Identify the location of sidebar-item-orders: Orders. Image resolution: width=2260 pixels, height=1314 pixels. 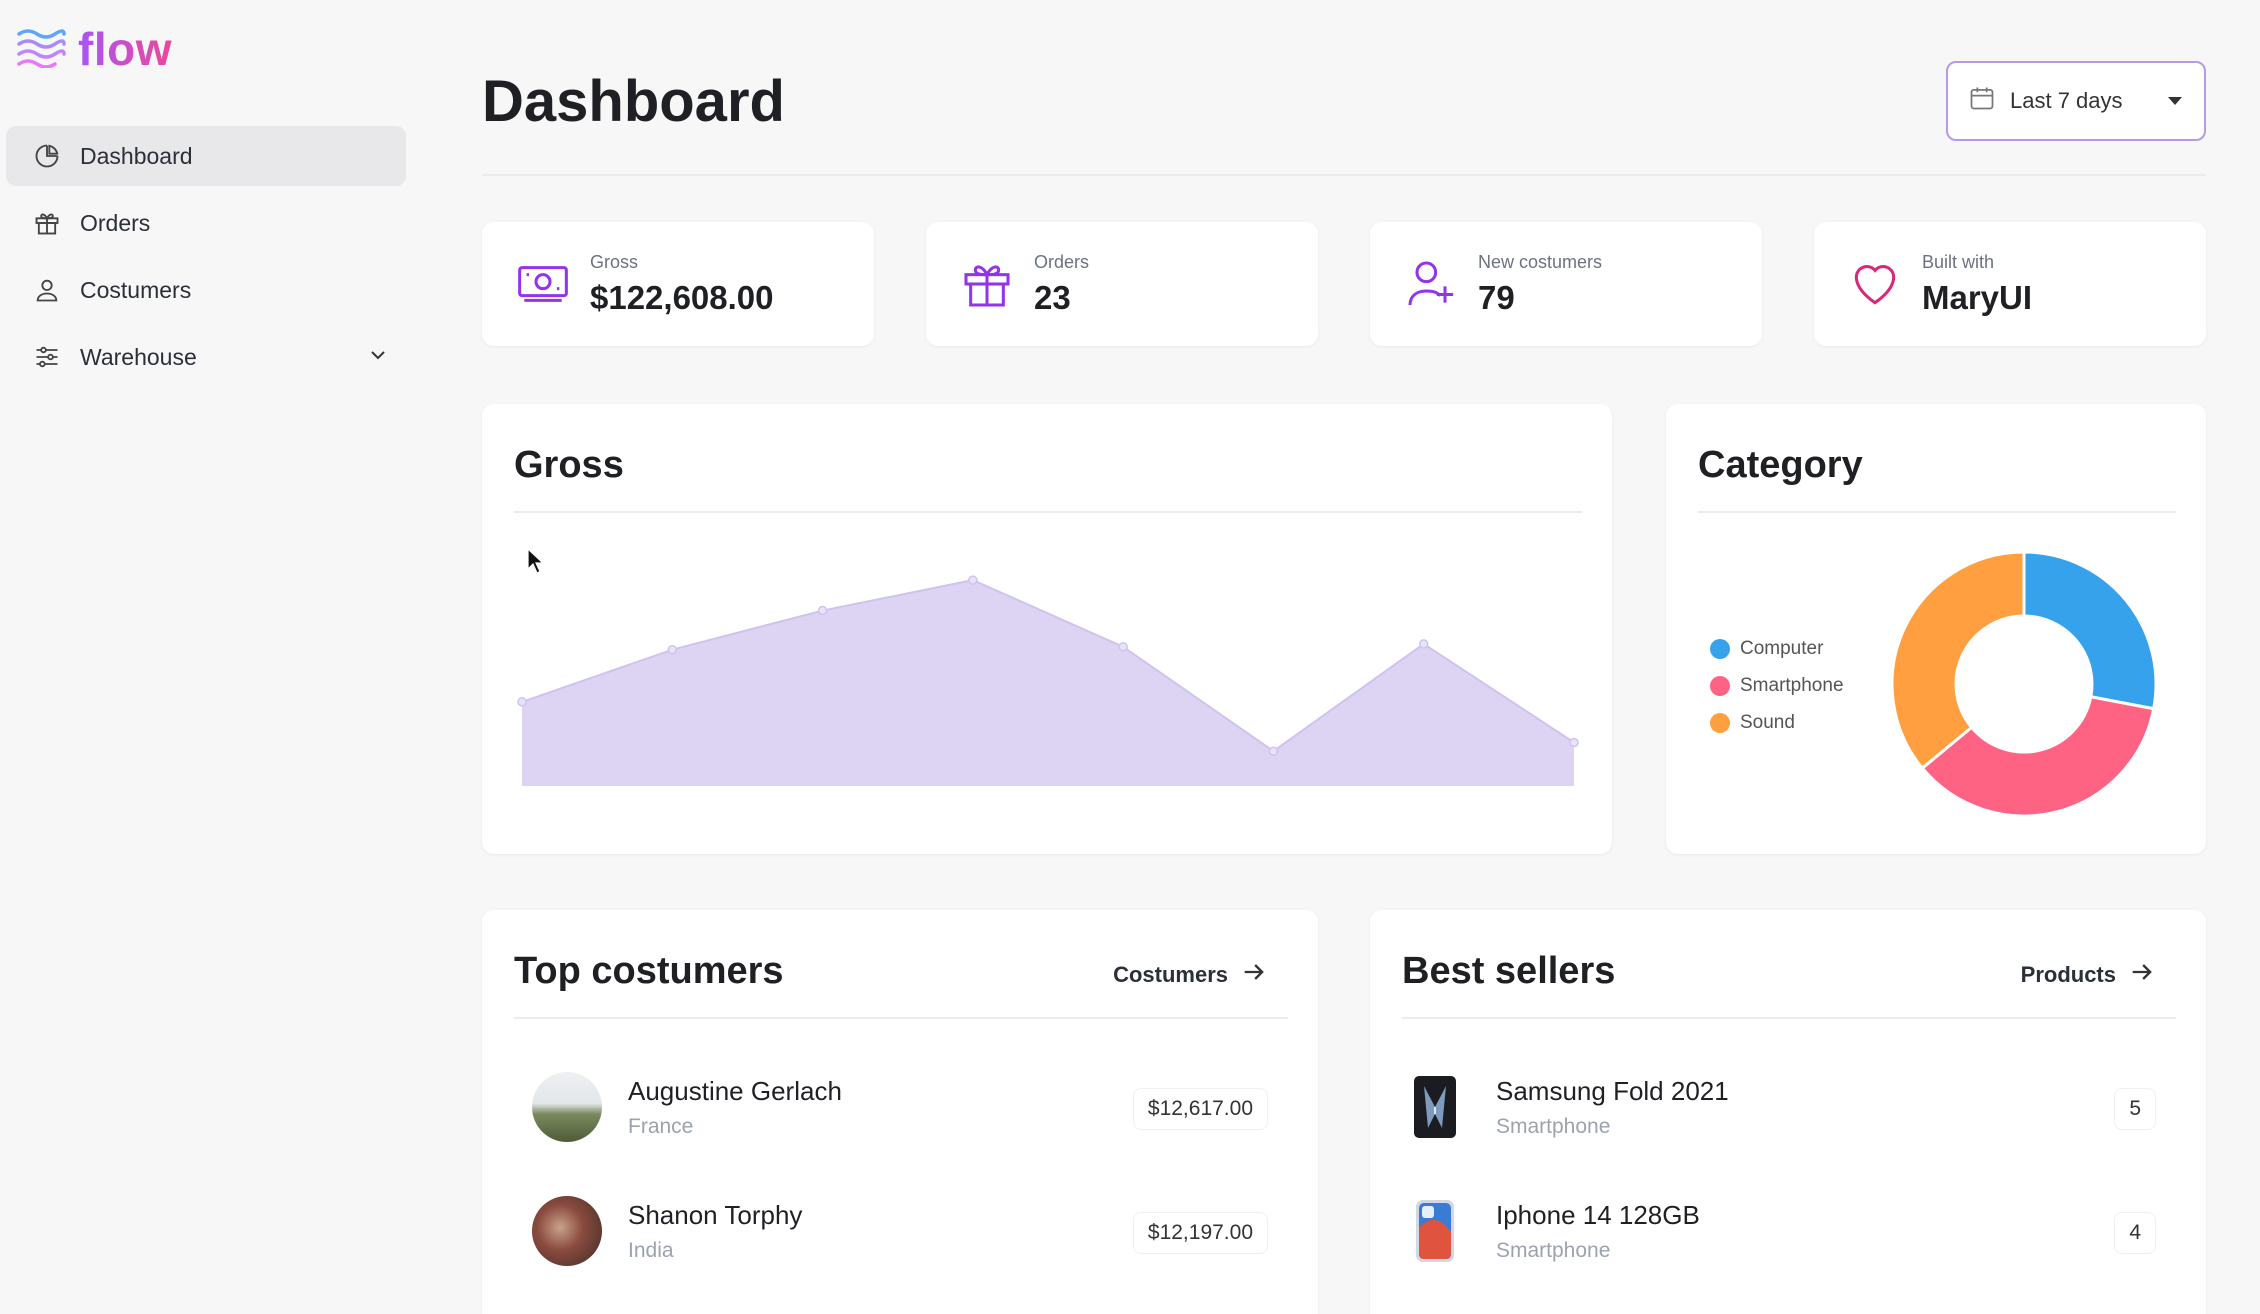
(206, 223).